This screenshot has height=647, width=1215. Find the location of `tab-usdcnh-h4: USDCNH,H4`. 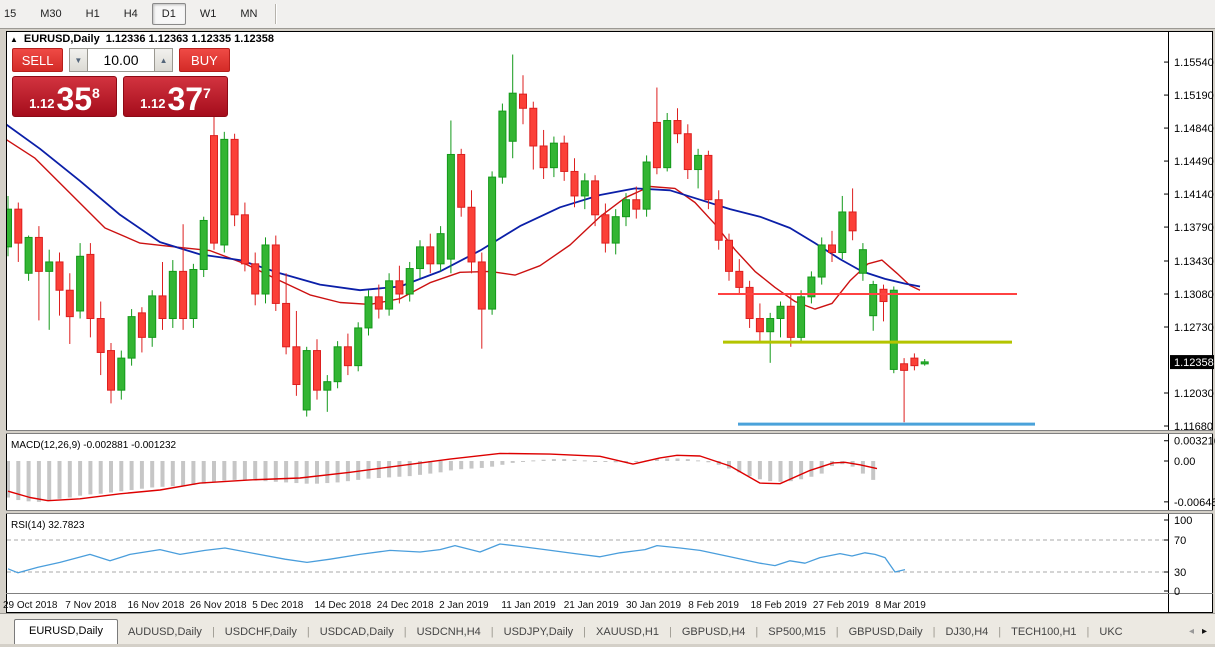

tab-usdcnh-h4: USDCNH,H4 is located at coordinates (448, 632).